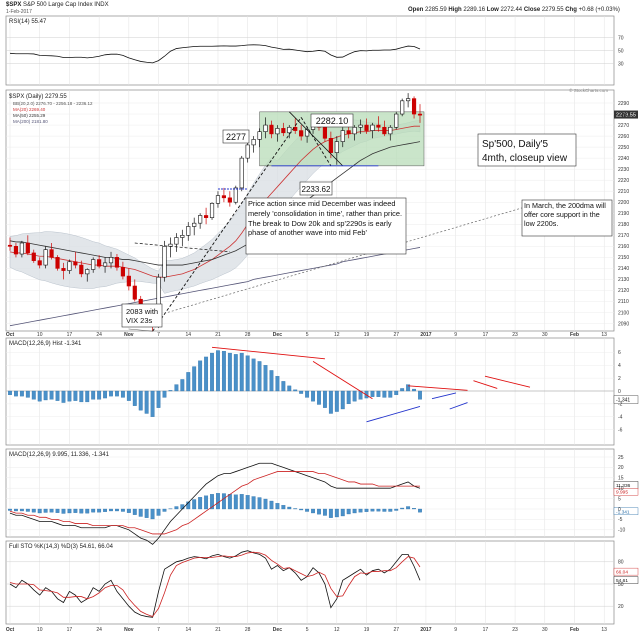 The width and height of the screenshot is (640, 640). What do you see at coordinates (332, 121) in the screenshot?
I see `level-2282-text: 2282.10` at bounding box center [332, 121].